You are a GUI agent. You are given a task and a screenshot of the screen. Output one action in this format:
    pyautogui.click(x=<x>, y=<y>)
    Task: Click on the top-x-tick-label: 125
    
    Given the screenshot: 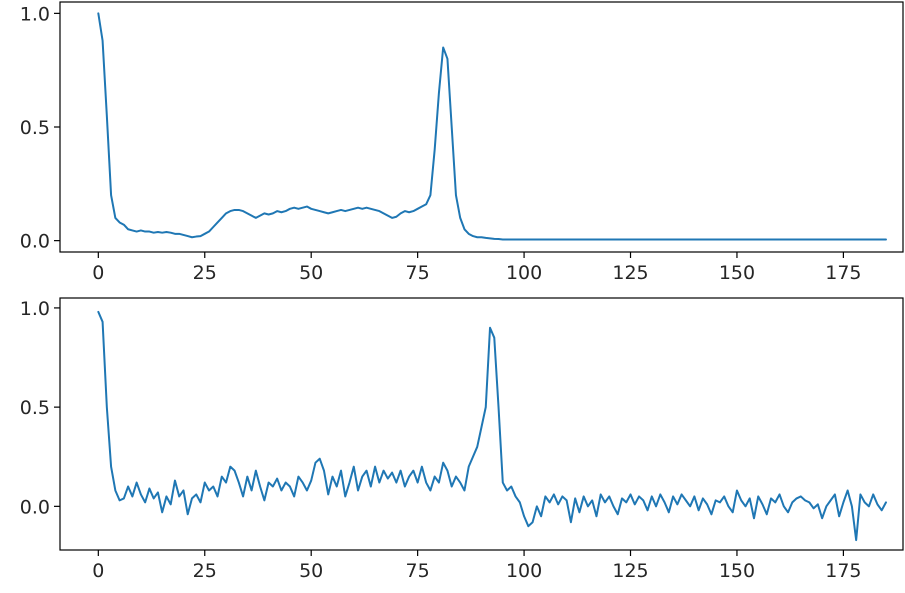 What is the action you would take?
    pyautogui.click(x=630, y=273)
    